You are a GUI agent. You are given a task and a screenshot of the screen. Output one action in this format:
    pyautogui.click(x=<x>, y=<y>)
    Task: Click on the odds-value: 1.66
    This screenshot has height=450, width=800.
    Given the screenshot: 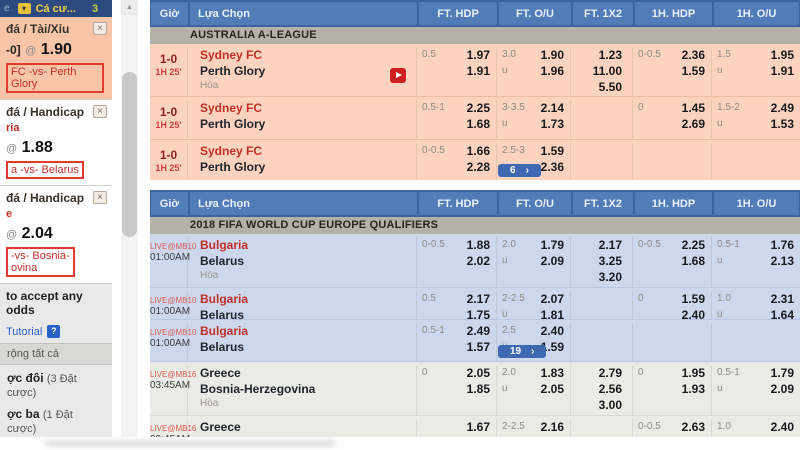 What is the action you would take?
    pyautogui.click(x=478, y=151)
    